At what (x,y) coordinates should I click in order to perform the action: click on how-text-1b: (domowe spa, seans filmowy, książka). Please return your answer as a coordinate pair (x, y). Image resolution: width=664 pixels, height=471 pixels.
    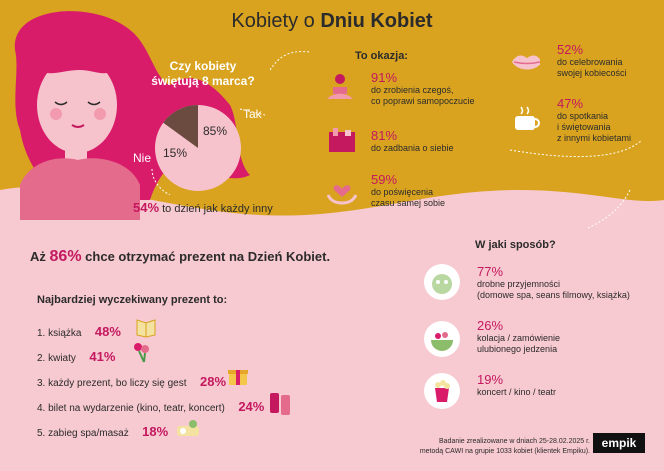
    Looking at the image, I should click on (553, 295).